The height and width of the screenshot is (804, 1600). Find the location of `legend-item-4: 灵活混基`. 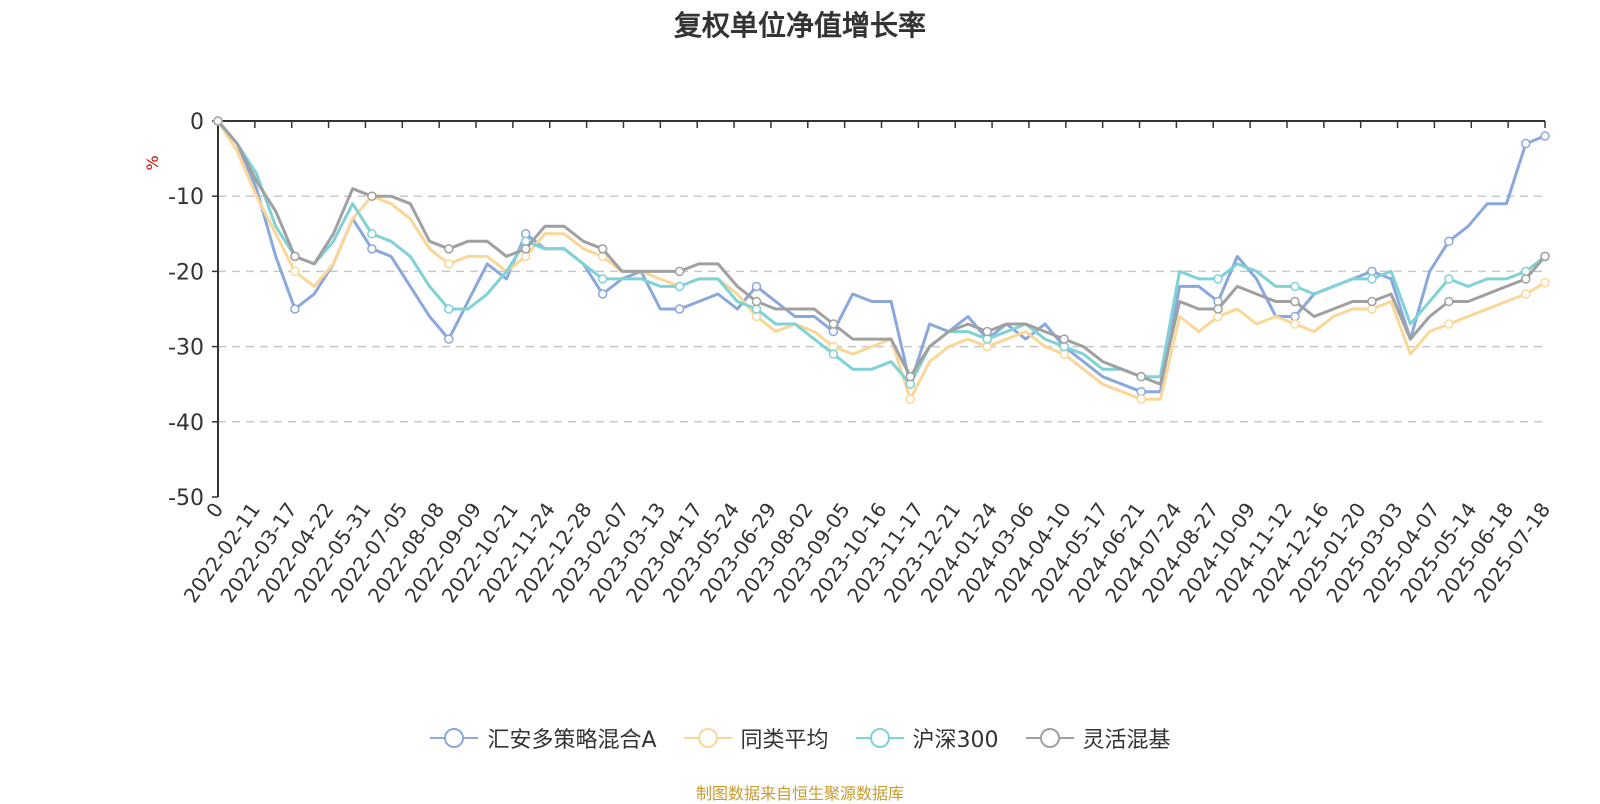

legend-item-4: 灵活混基 is located at coordinates (1098, 738).